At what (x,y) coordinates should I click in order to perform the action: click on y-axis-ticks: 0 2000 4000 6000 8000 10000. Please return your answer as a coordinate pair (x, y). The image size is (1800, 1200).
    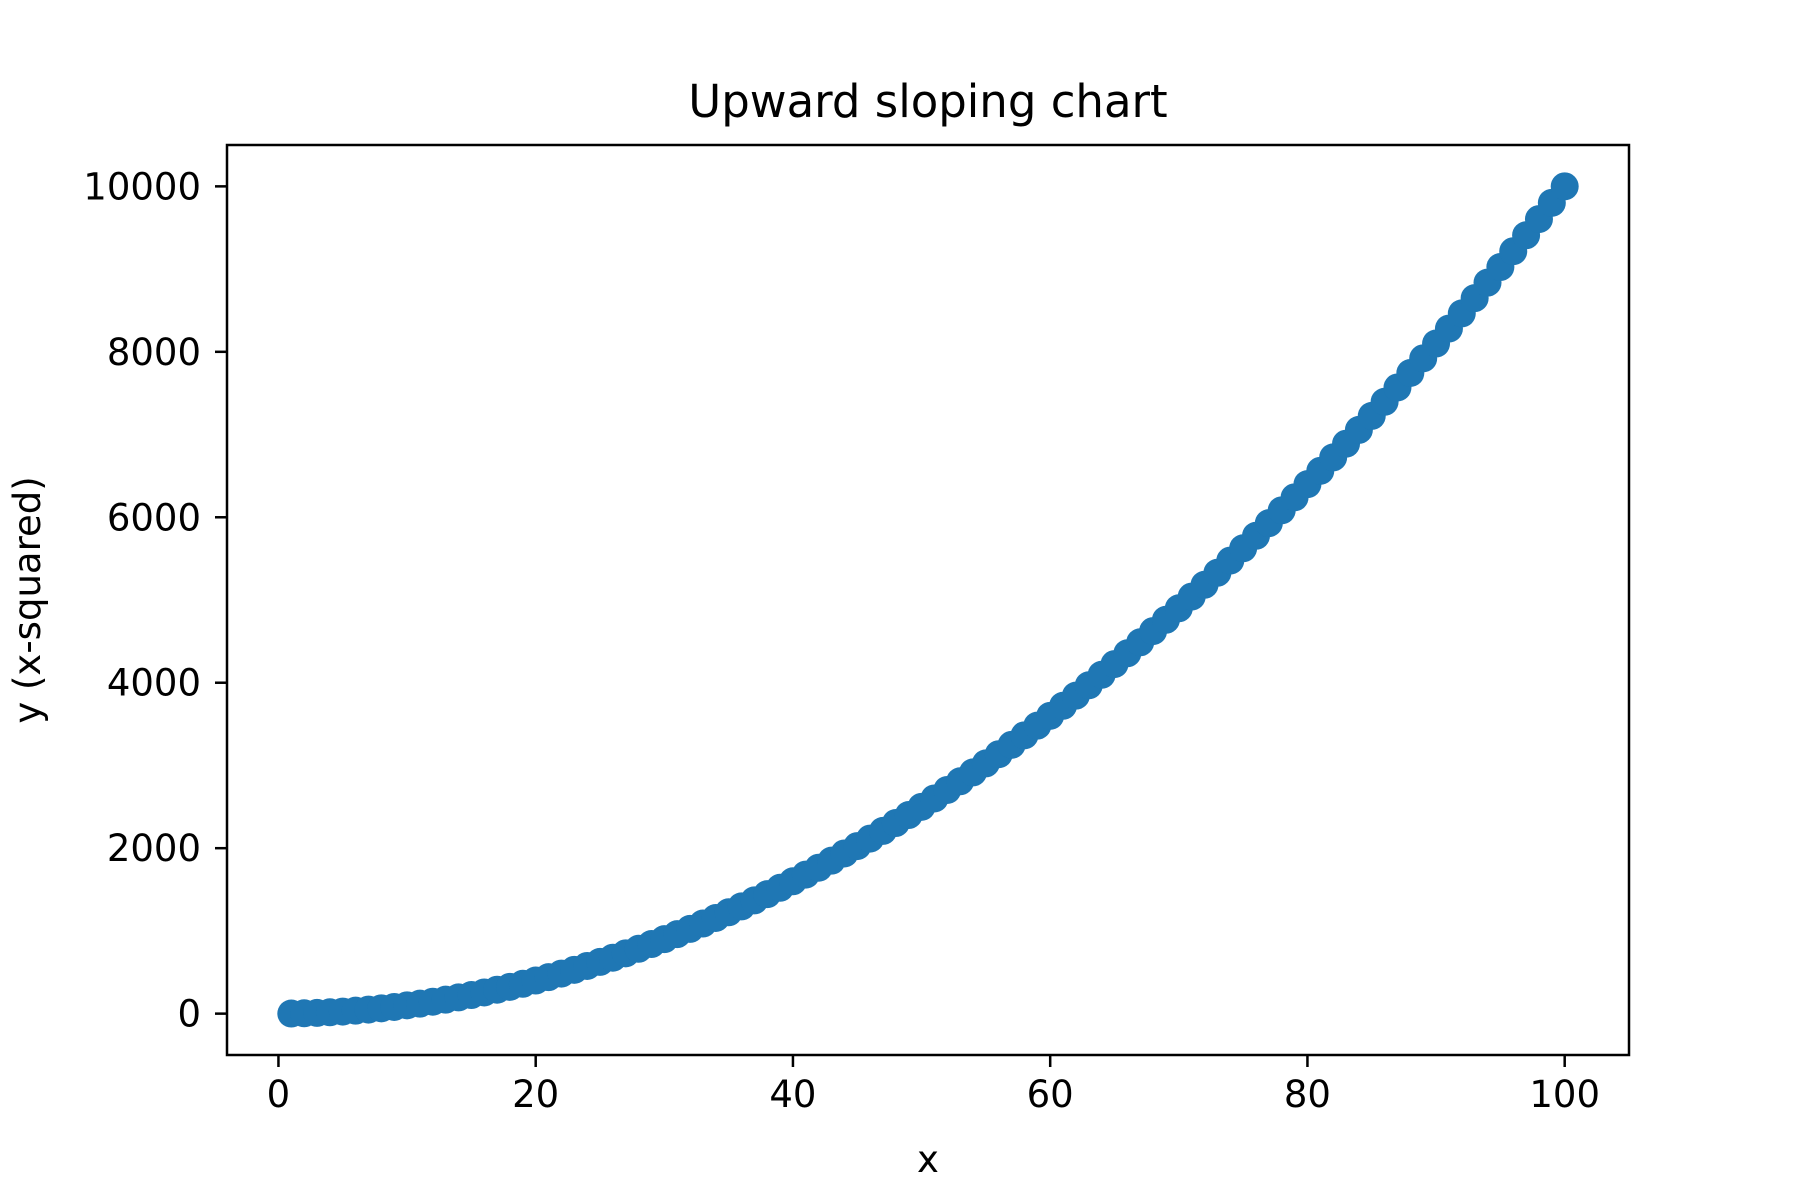
    Looking at the image, I should click on (155, 600).